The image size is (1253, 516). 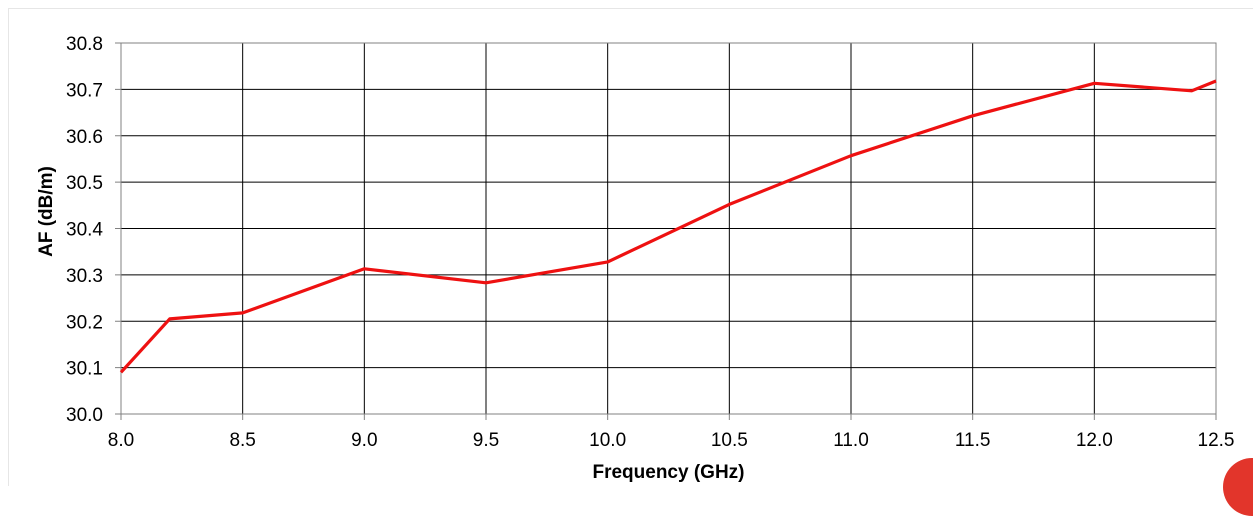 What do you see at coordinates (851, 440) in the screenshot?
I see `x-tick-label: 11.0` at bounding box center [851, 440].